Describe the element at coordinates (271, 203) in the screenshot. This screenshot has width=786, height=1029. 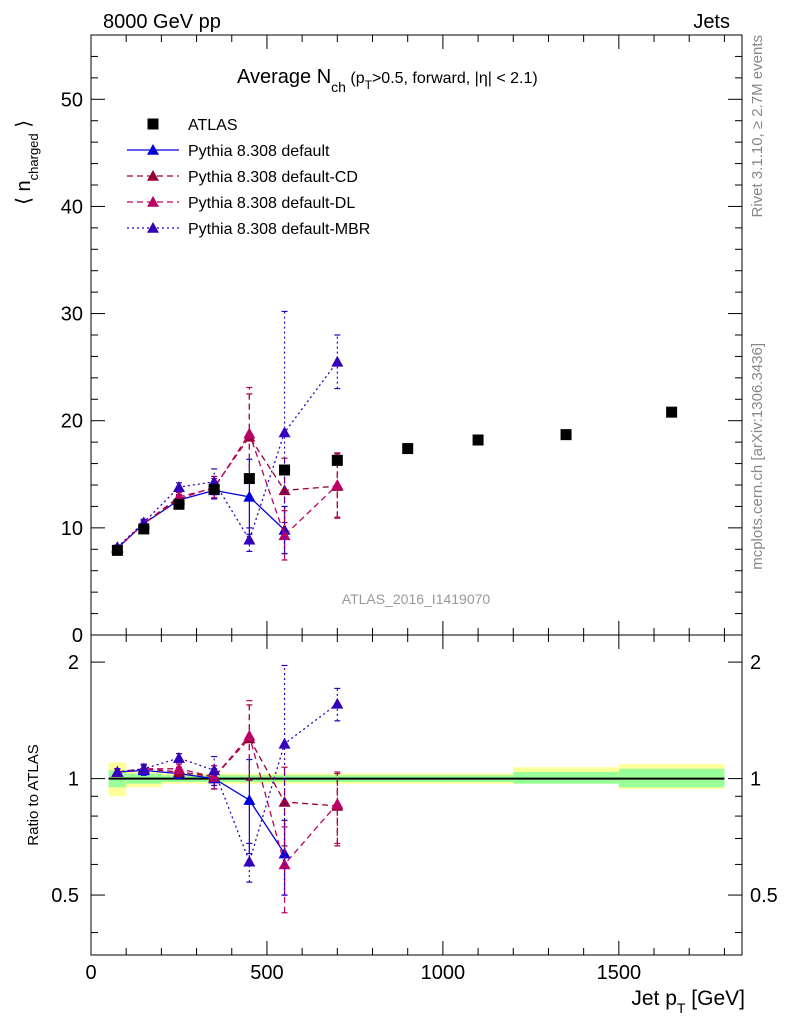
I see `legend-label: Pythia 8.308 default-DL` at that location.